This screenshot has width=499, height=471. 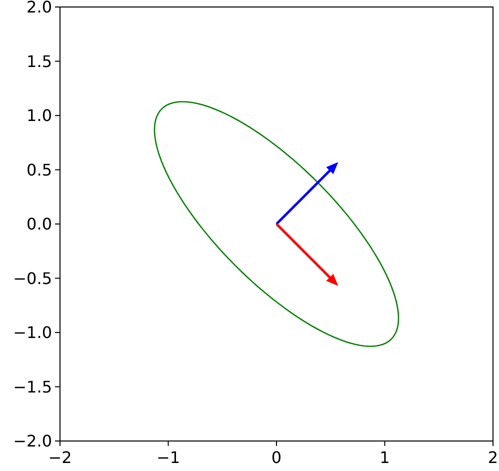 I want to click on y-tick-label: 2.0, so click(x=39, y=8).